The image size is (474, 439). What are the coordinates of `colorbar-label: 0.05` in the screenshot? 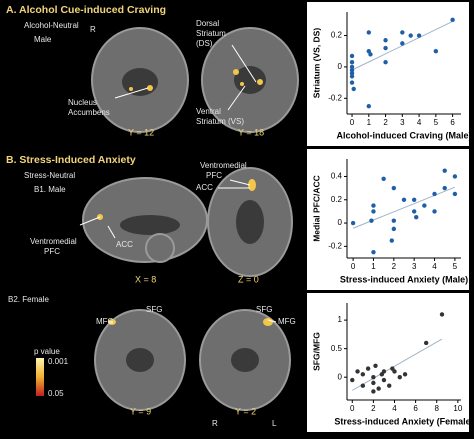 It's located at (56, 393).